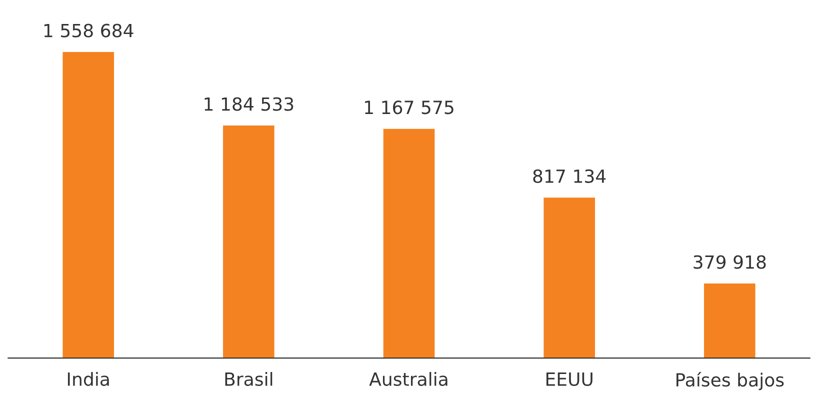 The width and height of the screenshot is (818, 401). Describe the element at coordinates (249, 104) in the screenshot. I see `data-label: 1 184 533` at that location.